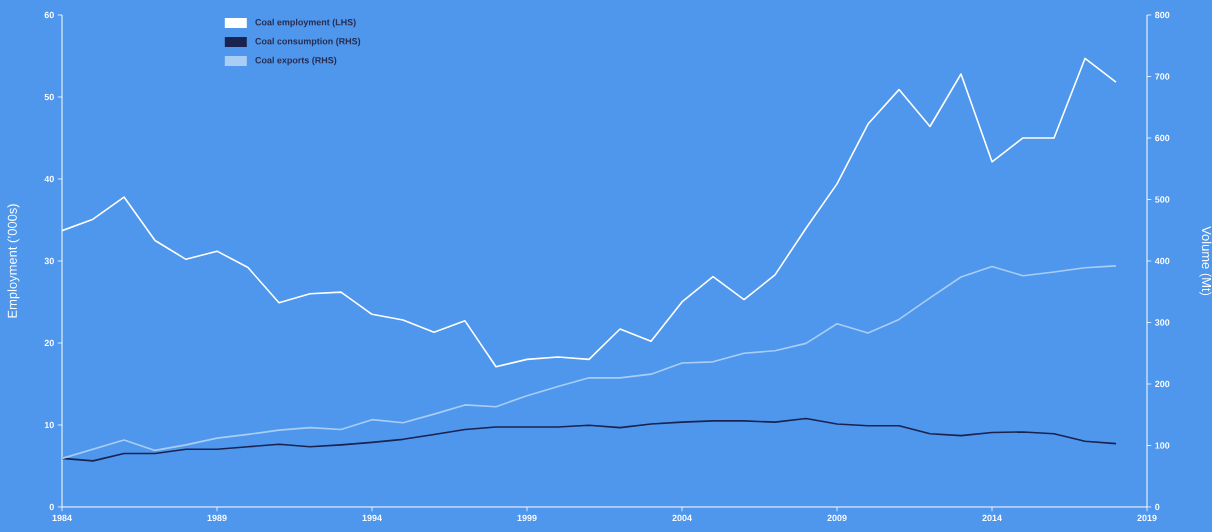  I want to click on x-tick-label: 2019, so click(1147, 518).